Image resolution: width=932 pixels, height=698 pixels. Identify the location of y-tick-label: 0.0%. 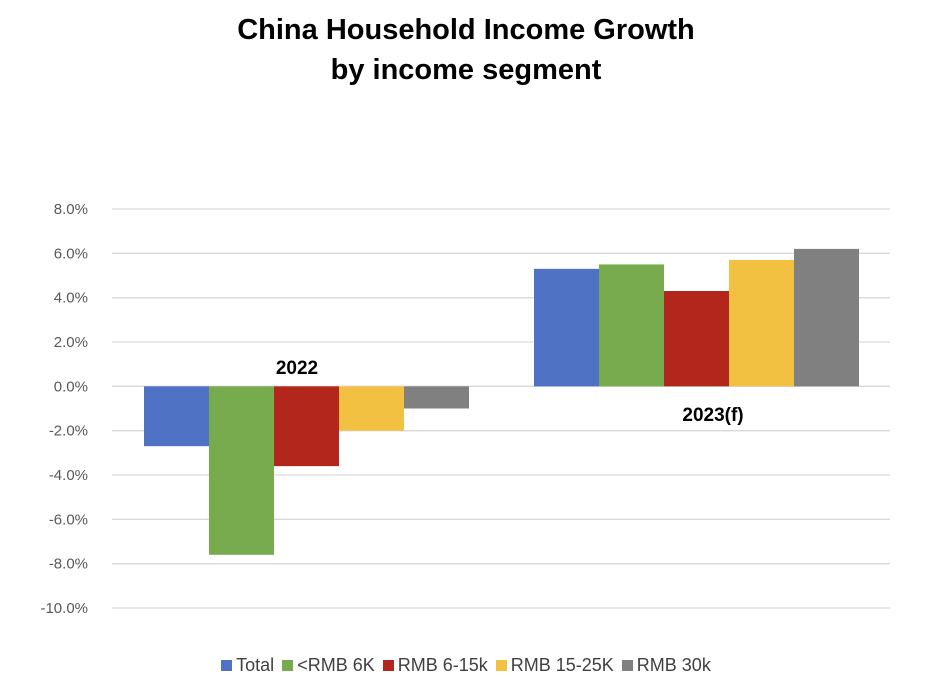
(71, 386).